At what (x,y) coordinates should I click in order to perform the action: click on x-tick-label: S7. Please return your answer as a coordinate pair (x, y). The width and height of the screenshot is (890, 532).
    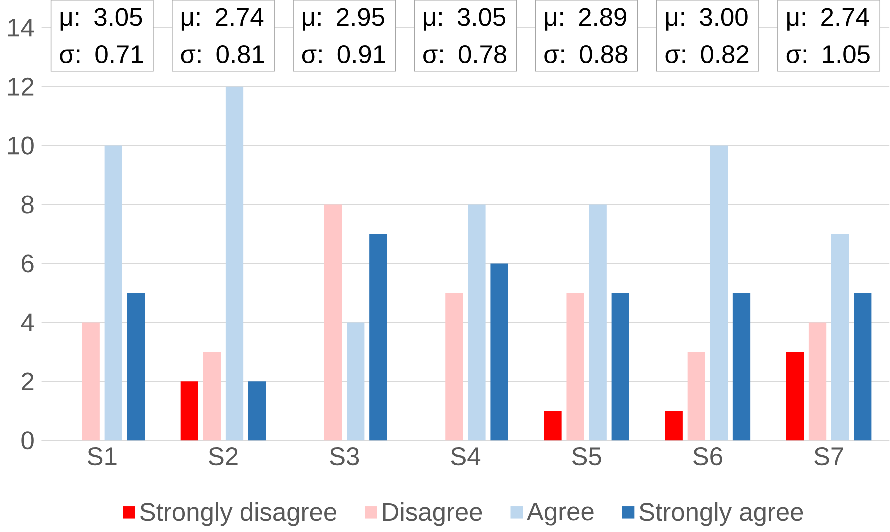
    Looking at the image, I should click on (829, 457).